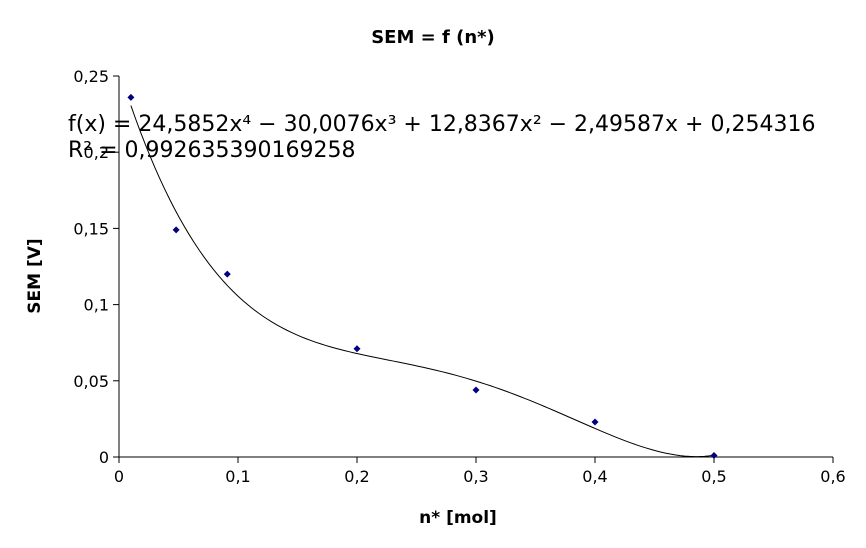 The height and width of the screenshot is (548, 866). What do you see at coordinates (356, 476) in the screenshot?
I see `x-tick-label: 0,2` at bounding box center [356, 476].